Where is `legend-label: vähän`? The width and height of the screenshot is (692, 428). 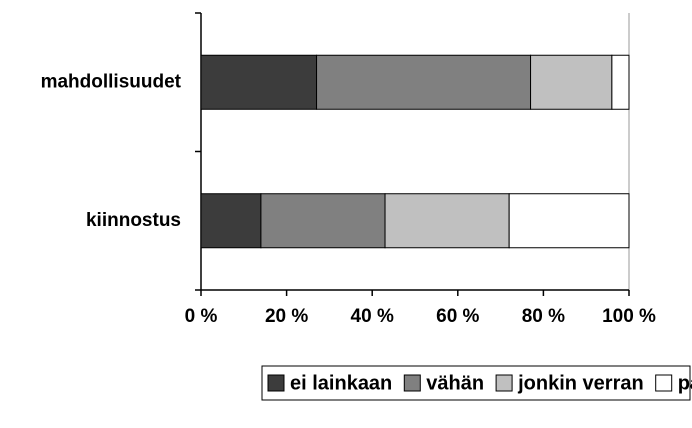 legend-label: vähän is located at coordinates (455, 383).